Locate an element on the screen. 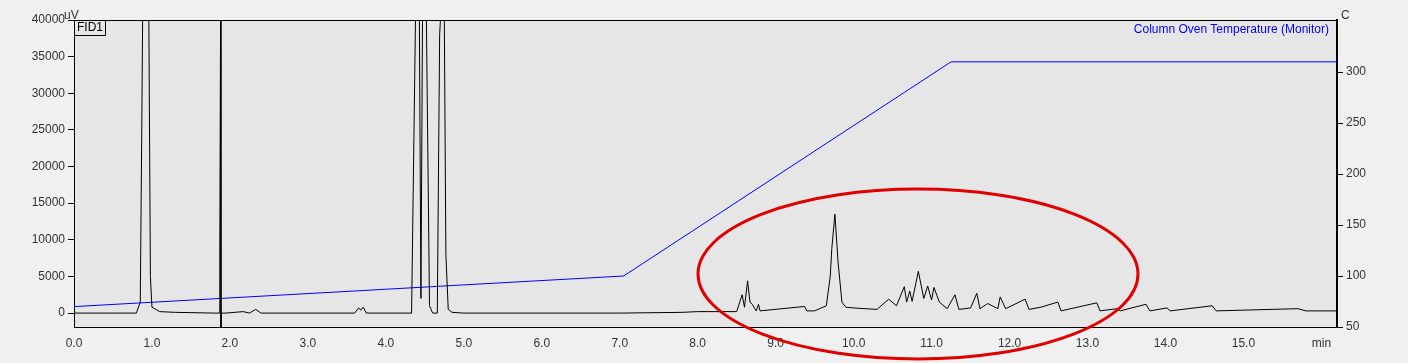  x-tick-label: 15.0 is located at coordinates (1243, 342).